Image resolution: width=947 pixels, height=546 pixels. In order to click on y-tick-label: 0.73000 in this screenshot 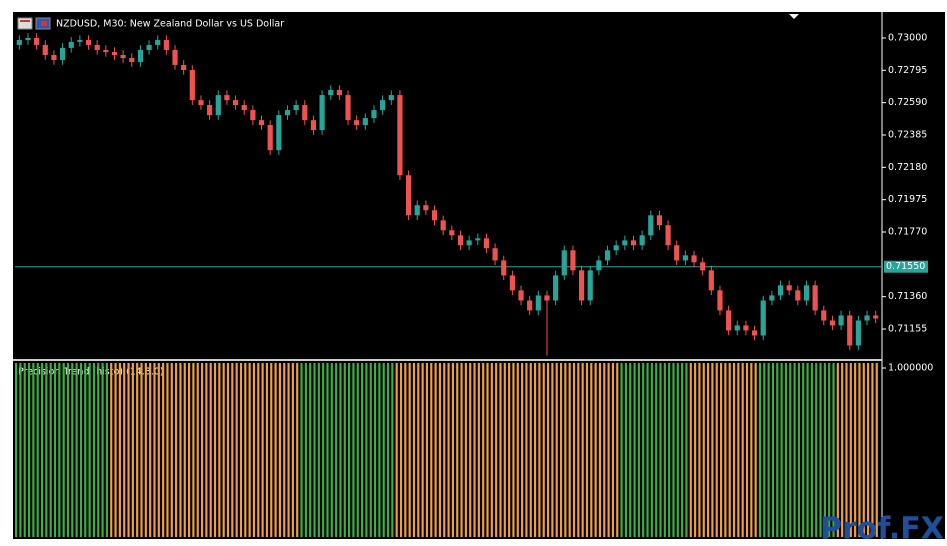, I will do `click(907, 37)`.